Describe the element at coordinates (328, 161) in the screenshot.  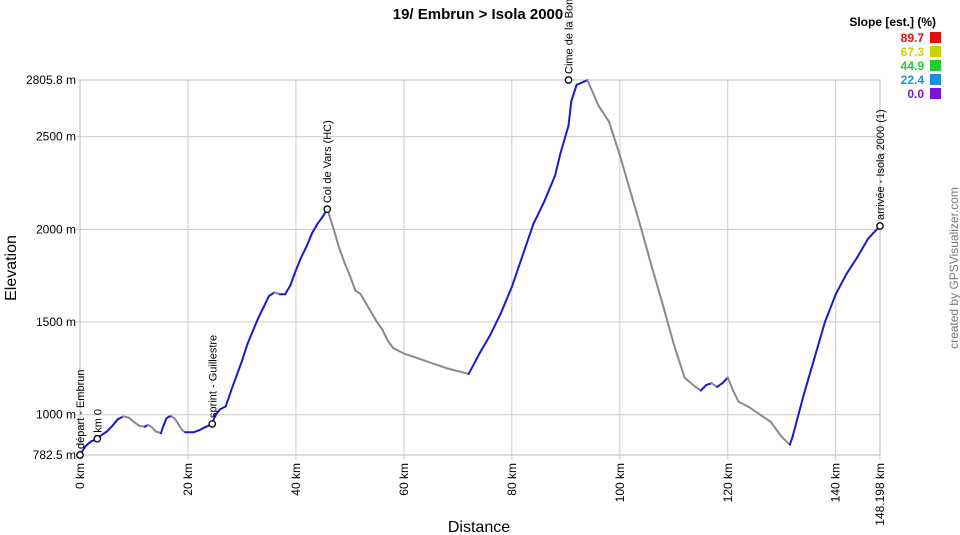
I see `waypoint-label: Col de Vars (HC)` at that location.